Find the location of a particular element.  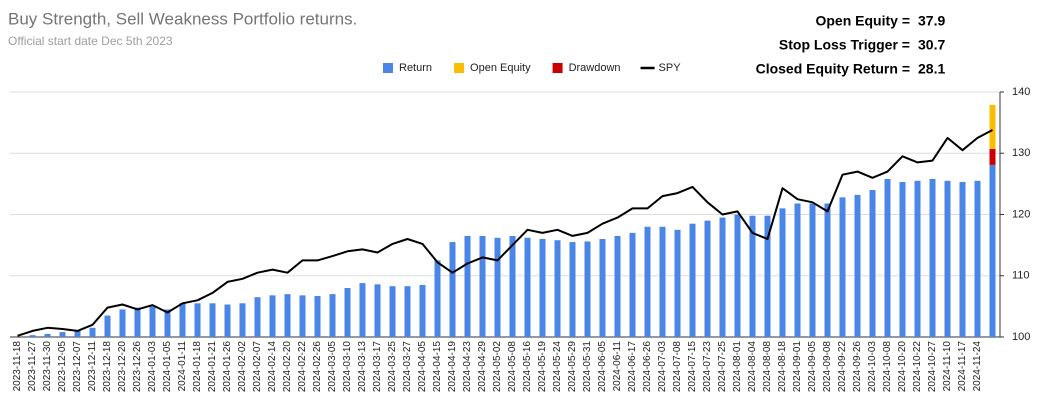

x-tick-label: 2024-02-02 is located at coordinates (242, 367).